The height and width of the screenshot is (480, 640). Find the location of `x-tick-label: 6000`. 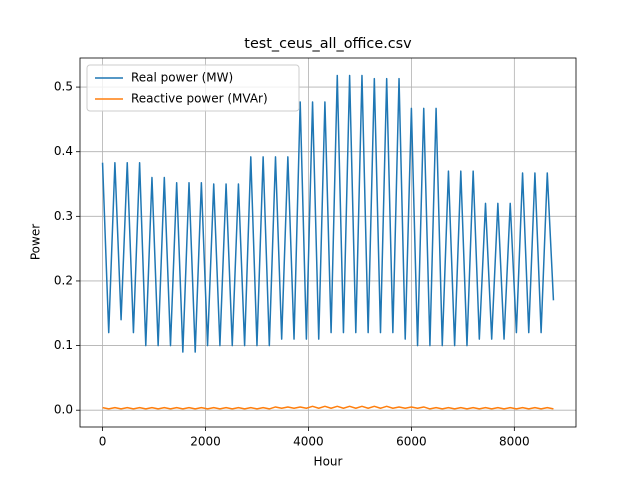

x-tick-label: 6000 is located at coordinates (411, 442).